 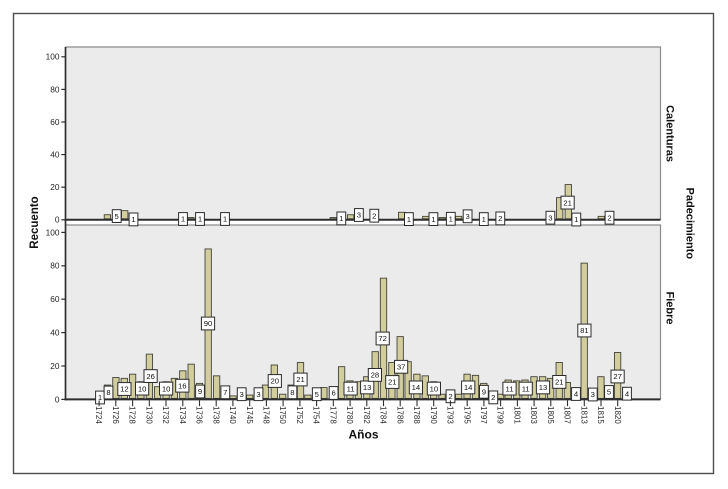 I want to click on svg-text: 1801, so click(x=517, y=415).